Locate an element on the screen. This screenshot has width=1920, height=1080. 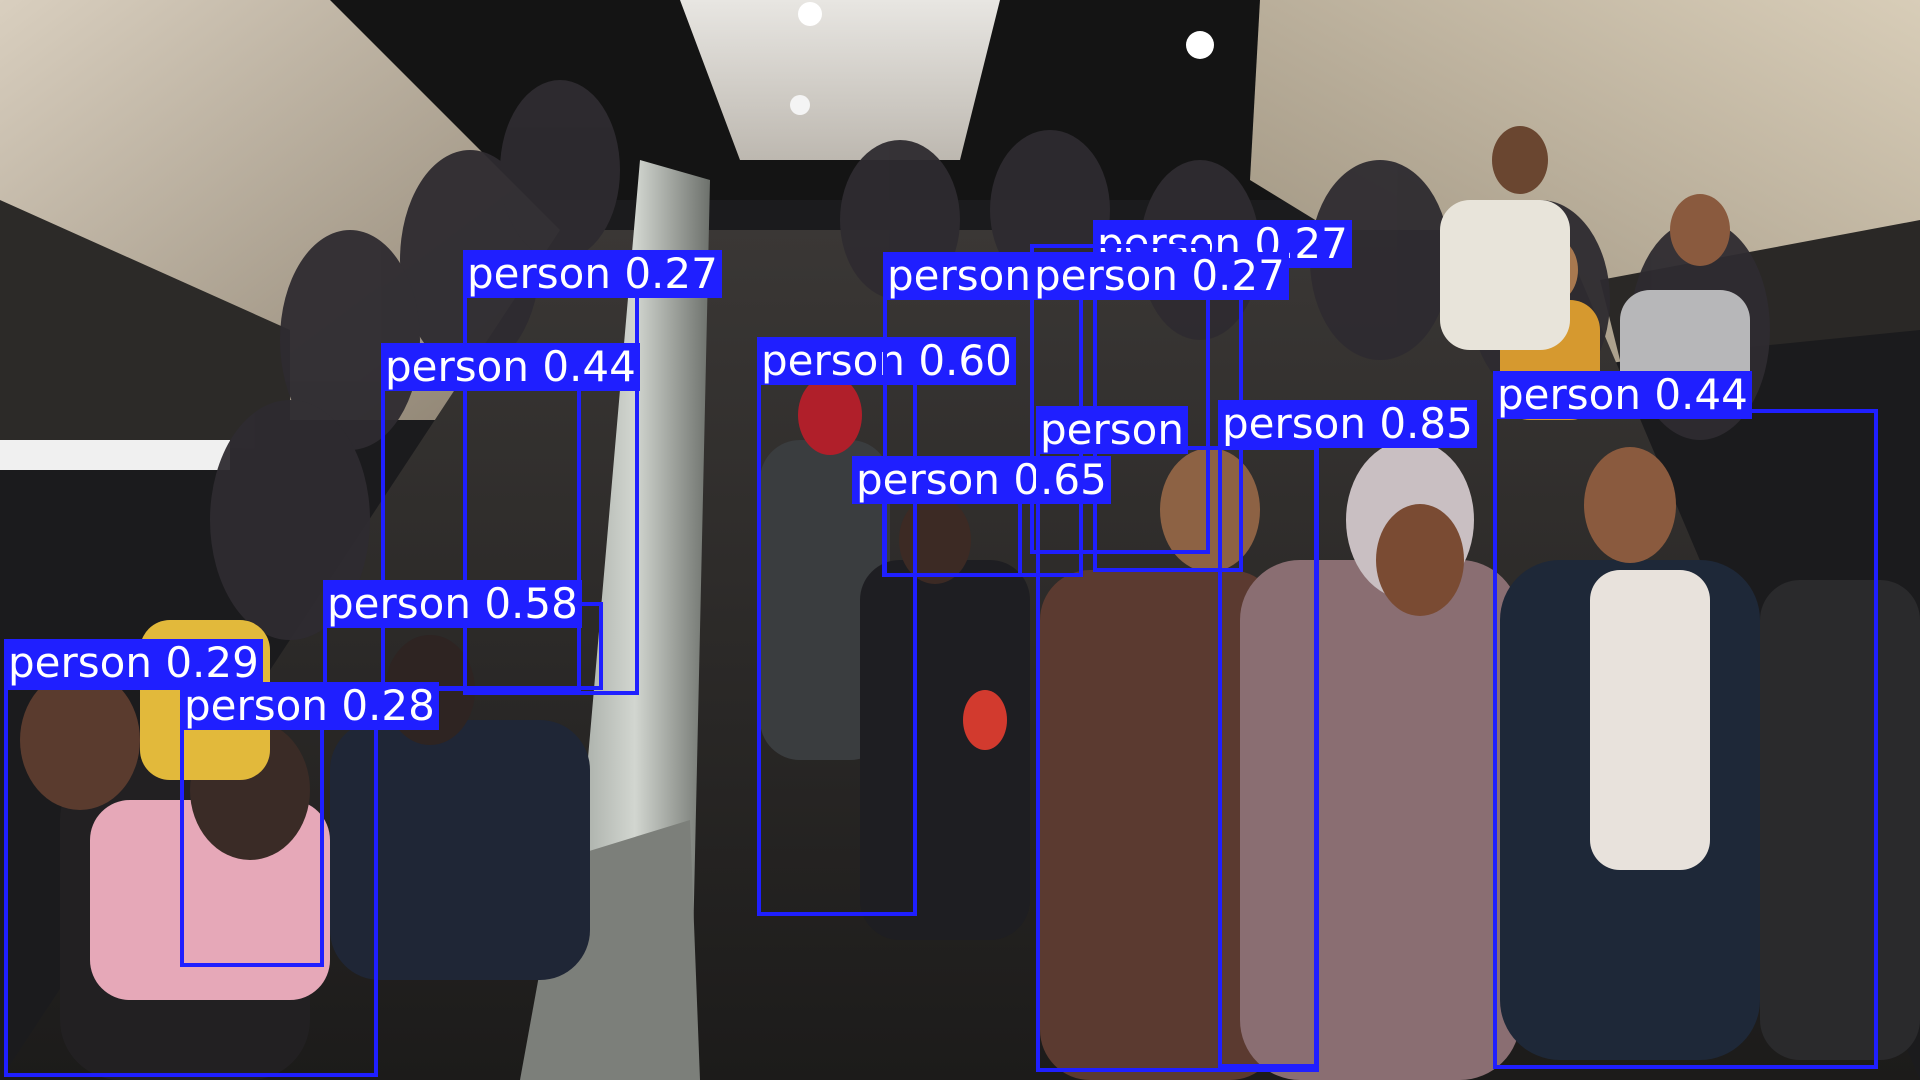
detection-confidence: 0.28 is located at coordinates (381, 705).